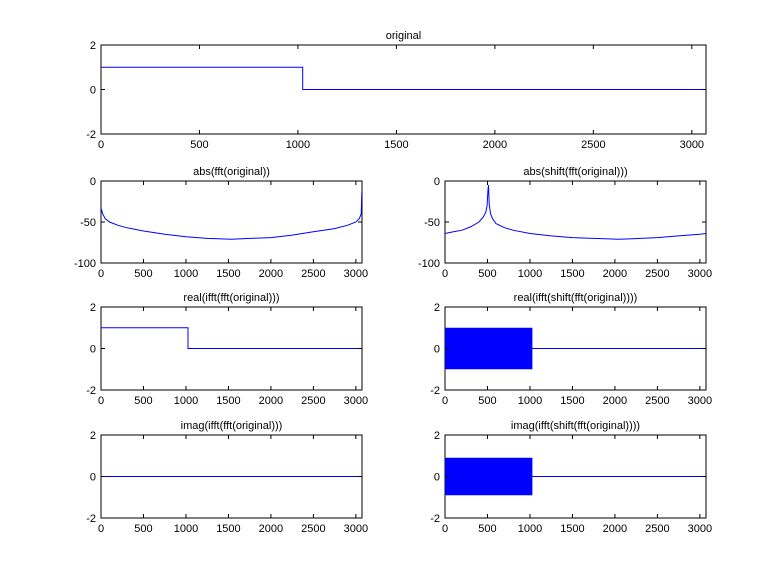 This screenshot has height=581, width=780. What do you see at coordinates (231, 298) in the screenshot?
I see `subplot-title: real(ifft(fft(original)))` at bounding box center [231, 298].